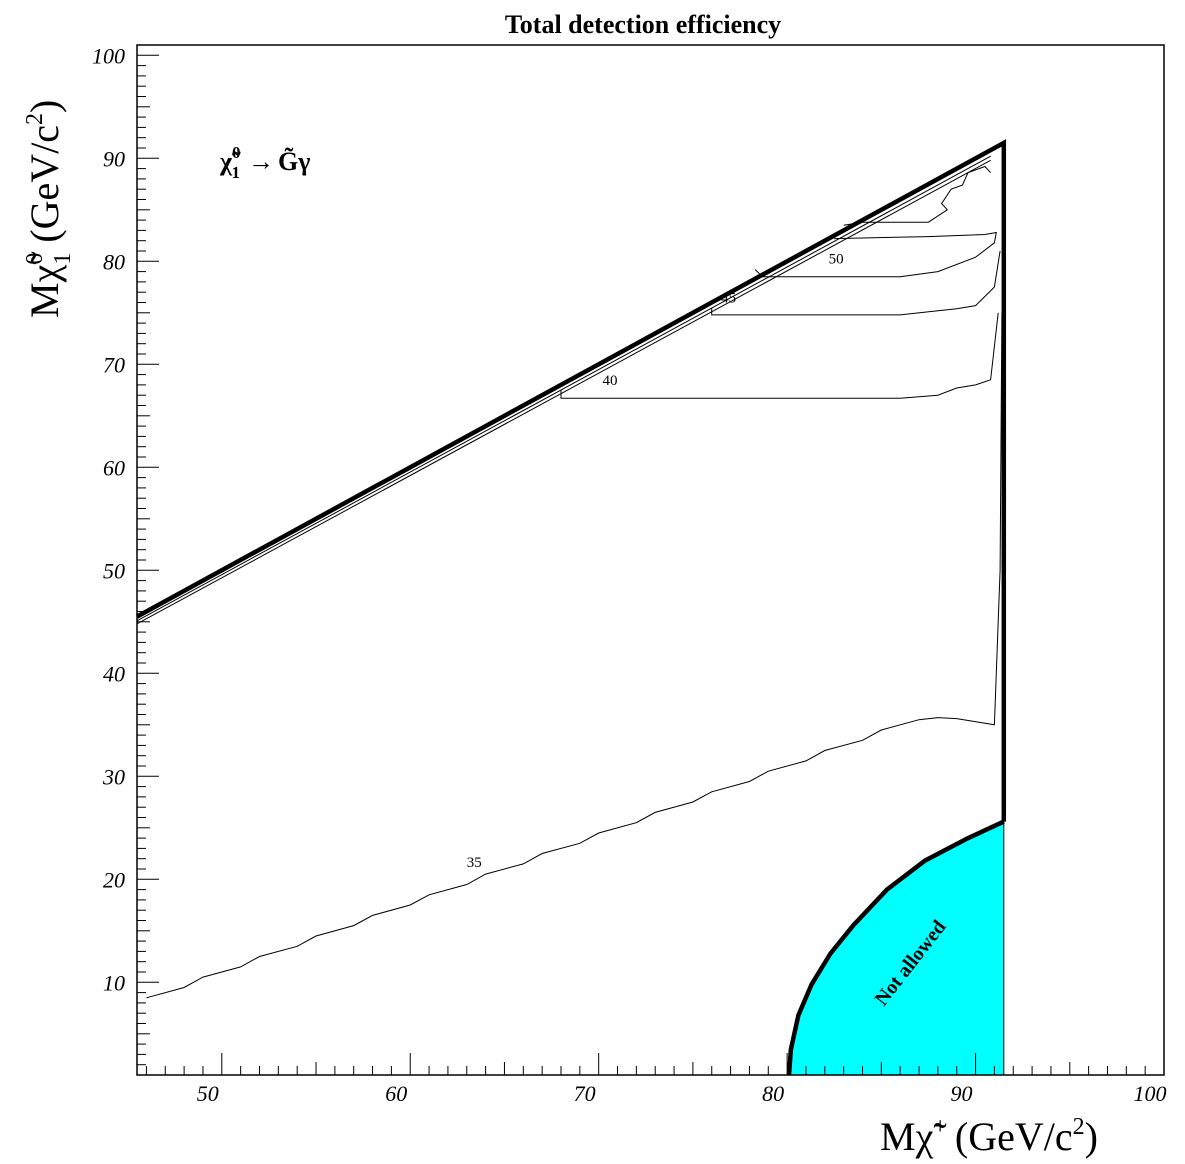 Image resolution: width=1185 pixels, height=1164 pixels. I want to click on y-tick-label: 80, so click(114, 261).